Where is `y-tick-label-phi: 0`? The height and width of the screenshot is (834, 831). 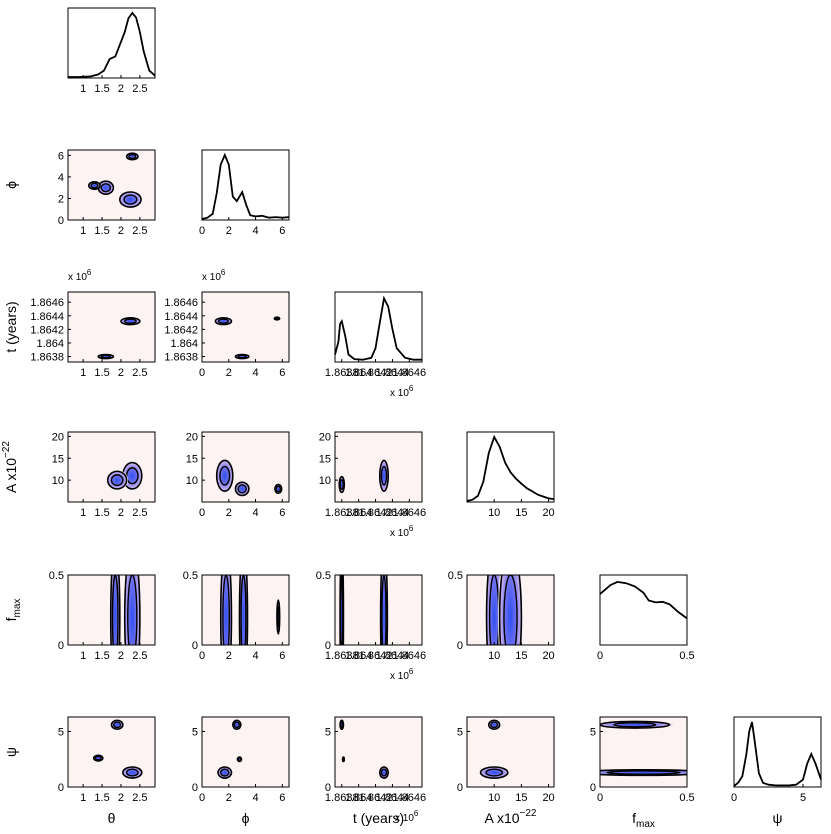 y-tick-label-phi: 0 is located at coordinates (61, 221).